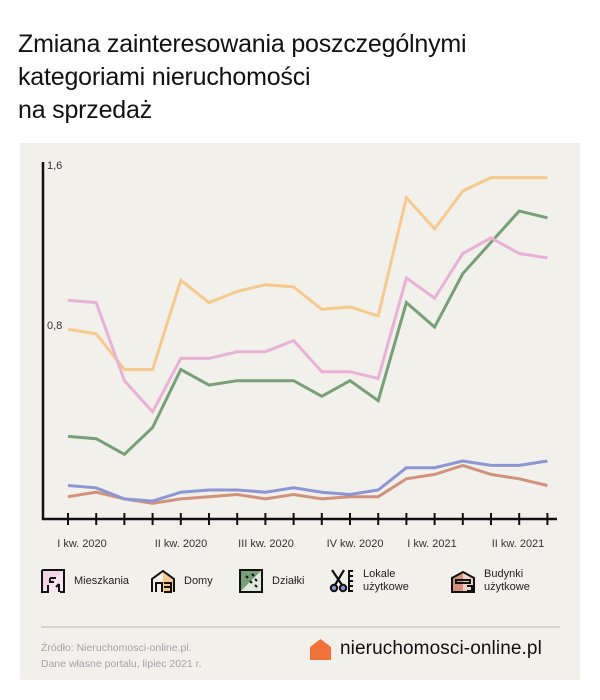 This screenshot has height=700, width=600. Describe the element at coordinates (163, 581) in the screenshot. I see `house-icon` at that location.